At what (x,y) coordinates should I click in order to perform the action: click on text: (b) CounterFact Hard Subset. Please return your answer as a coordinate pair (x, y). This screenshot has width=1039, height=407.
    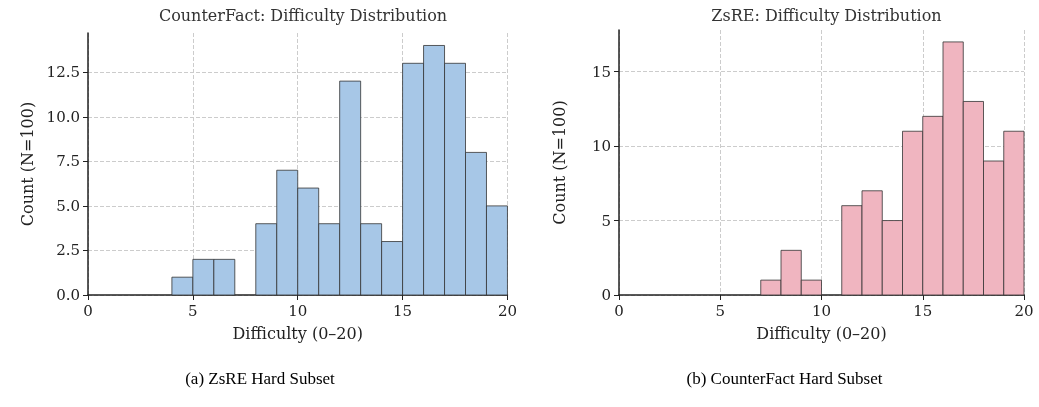
    Looking at the image, I should click on (784, 378).